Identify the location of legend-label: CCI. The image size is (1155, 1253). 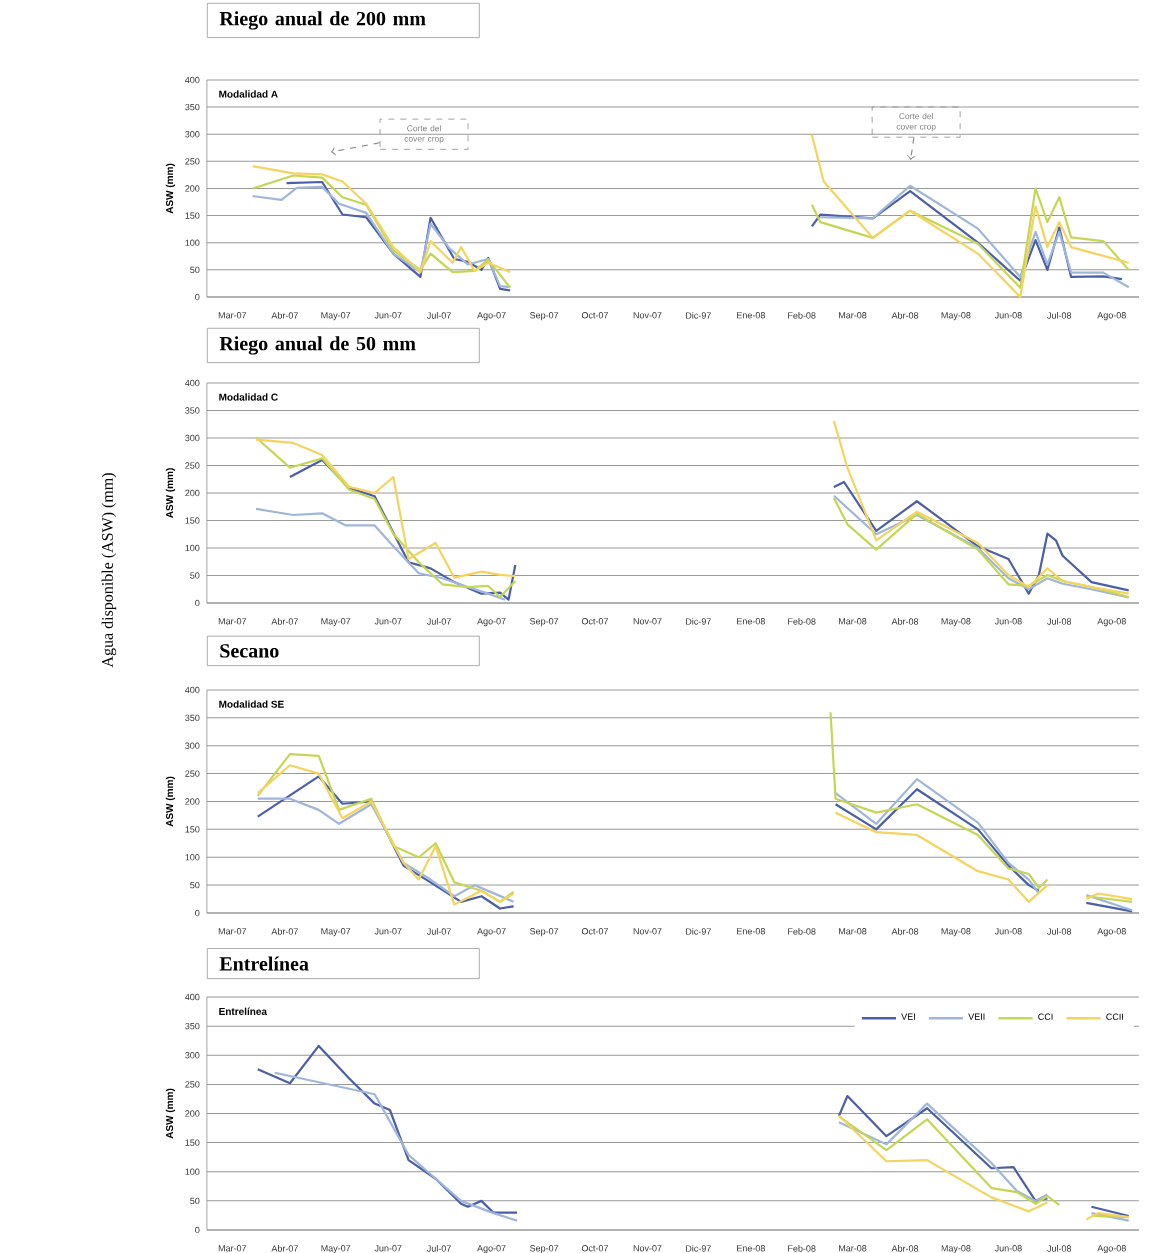
(1045, 1016).